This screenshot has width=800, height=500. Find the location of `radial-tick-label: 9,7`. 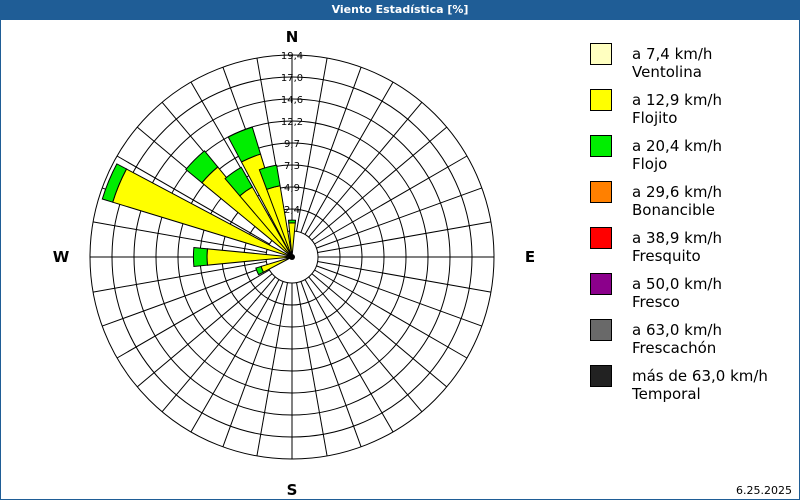

radial-tick-label: 9,7 is located at coordinates (292, 144).